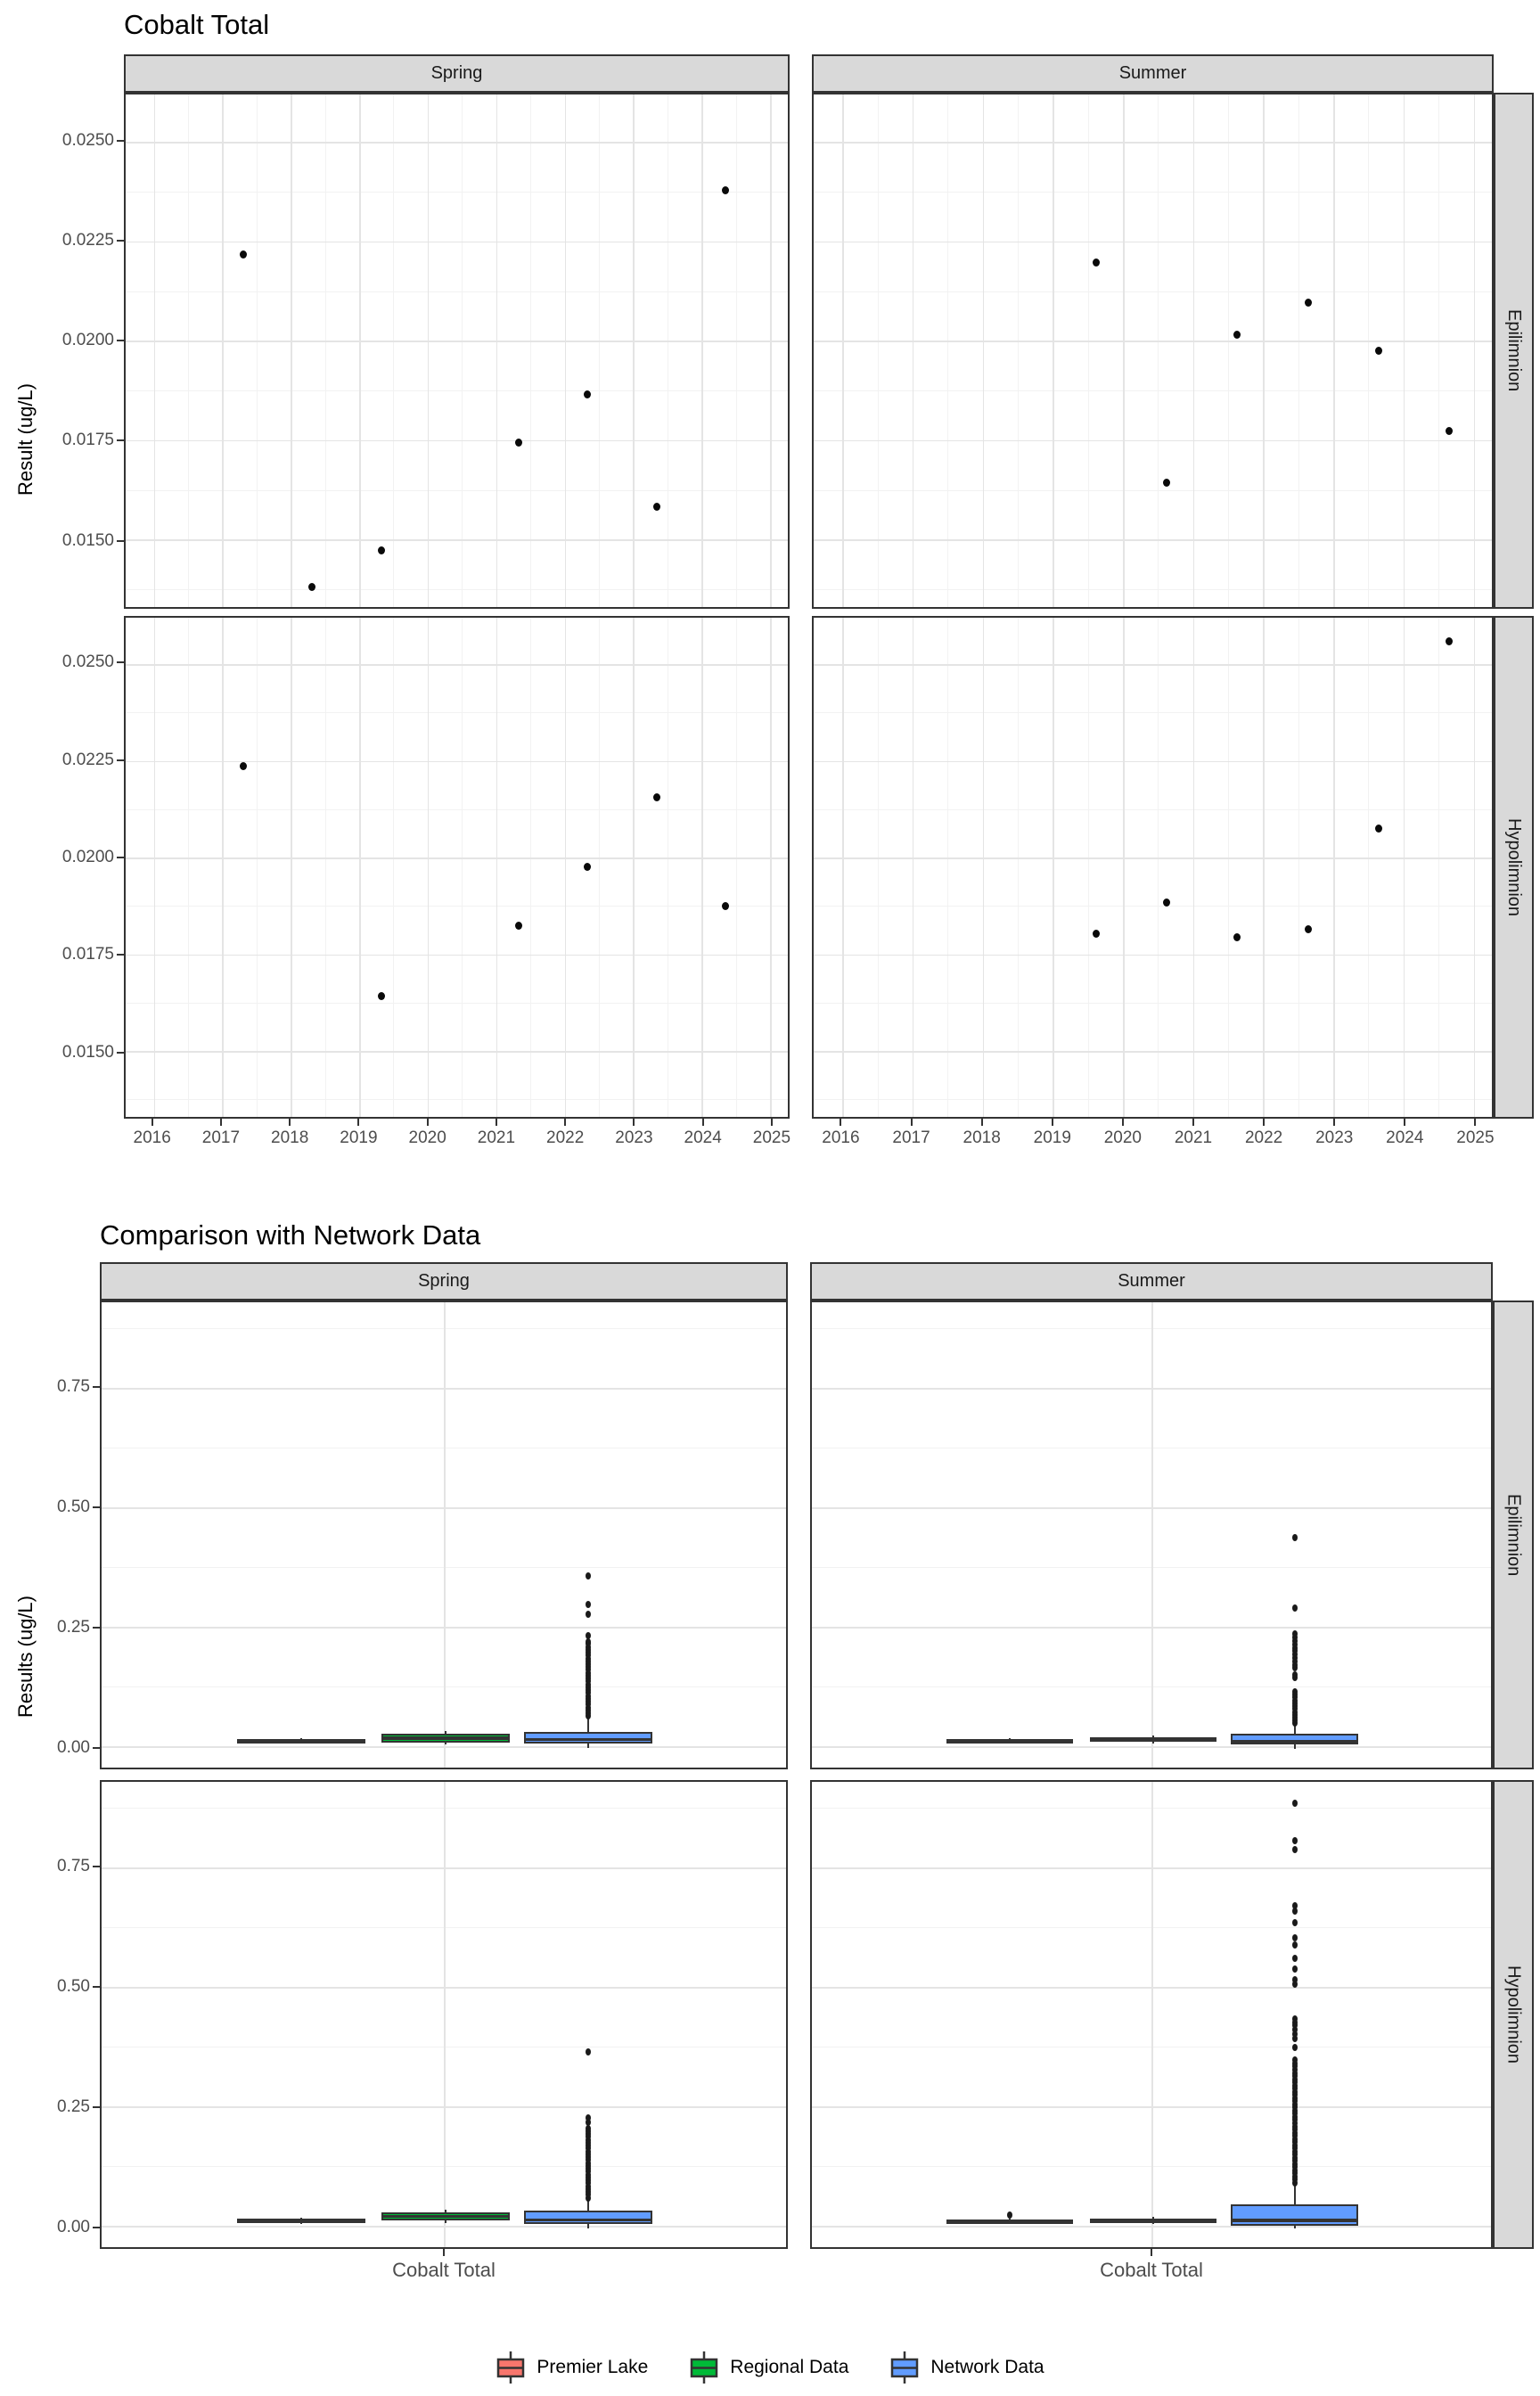 This screenshot has height=2396, width=1540. Describe the element at coordinates (73, 2107) in the screenshot. I see `y-axis-tick-label: 0.25` at that location.